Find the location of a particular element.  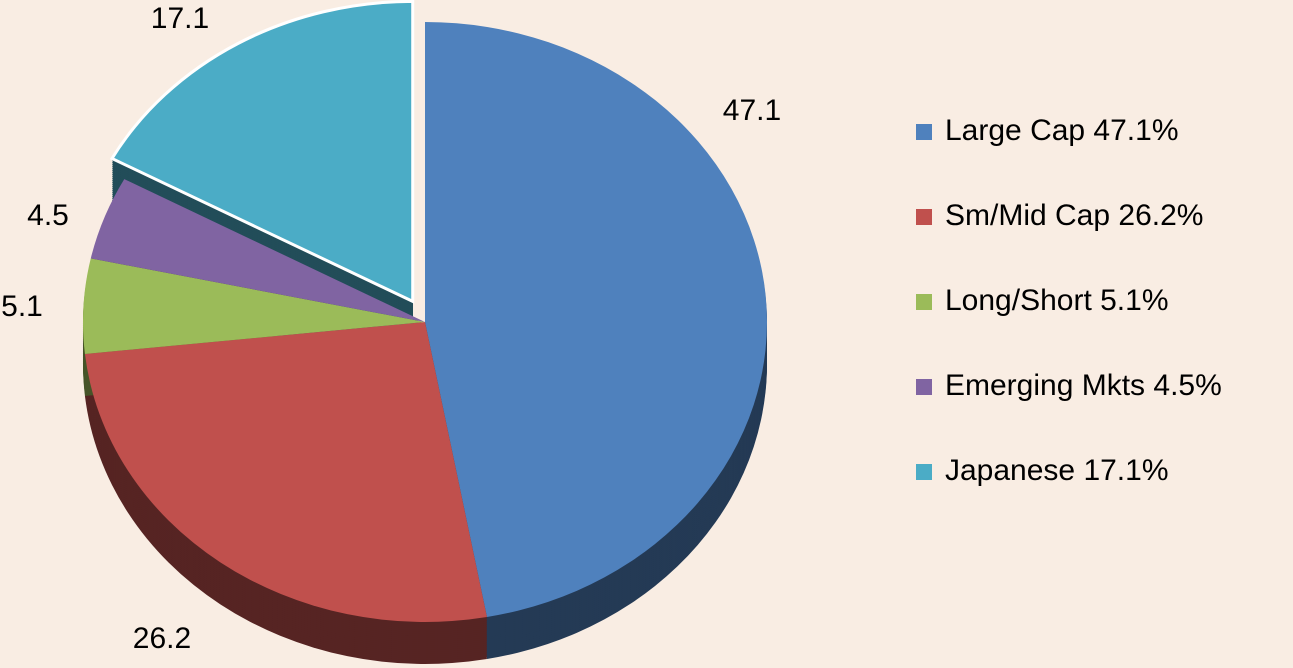

legend-label: Sm/Mid Cap 26.2% is located at coordinates (1074, 215).